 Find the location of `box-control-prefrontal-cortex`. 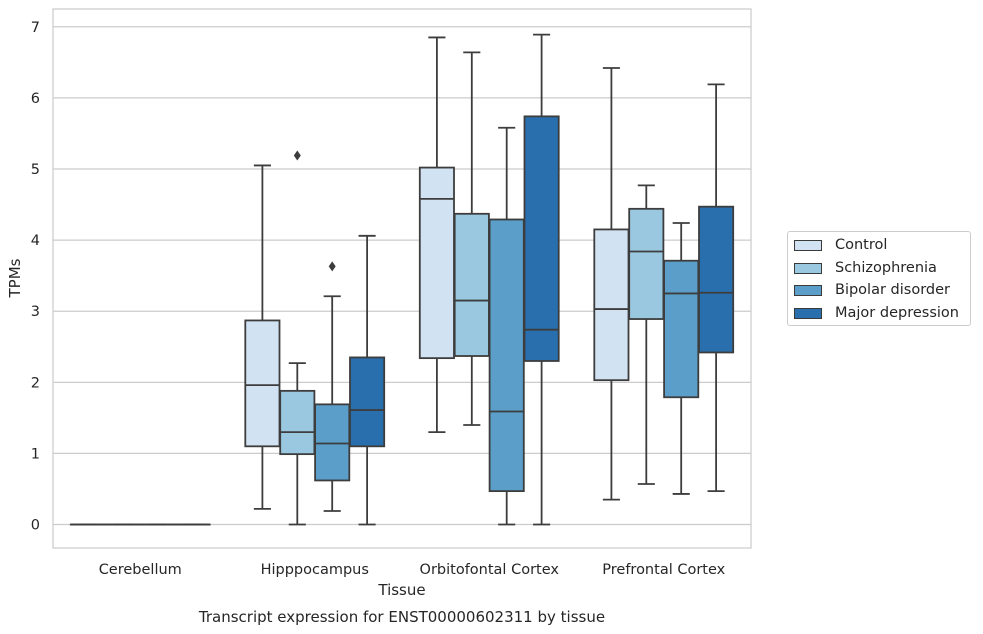

box-control-prefrontal-cortex is located at coordinates (611, 284).